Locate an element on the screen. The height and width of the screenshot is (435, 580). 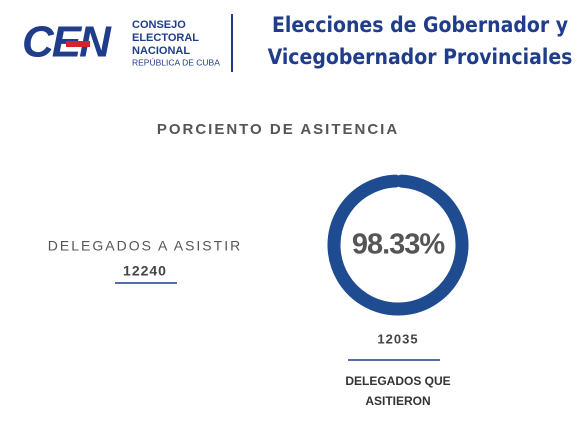
logo-stripe is located at coordinates (78, 44).